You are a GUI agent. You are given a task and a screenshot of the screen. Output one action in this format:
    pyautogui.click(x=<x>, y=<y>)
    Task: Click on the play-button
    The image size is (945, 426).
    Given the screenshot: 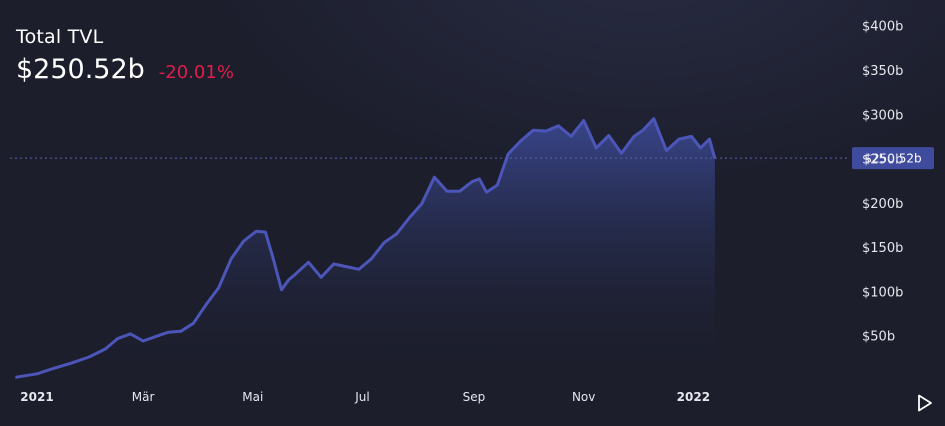 What is the action you would take?
    pyautogui.click(x=925, y=403)
    